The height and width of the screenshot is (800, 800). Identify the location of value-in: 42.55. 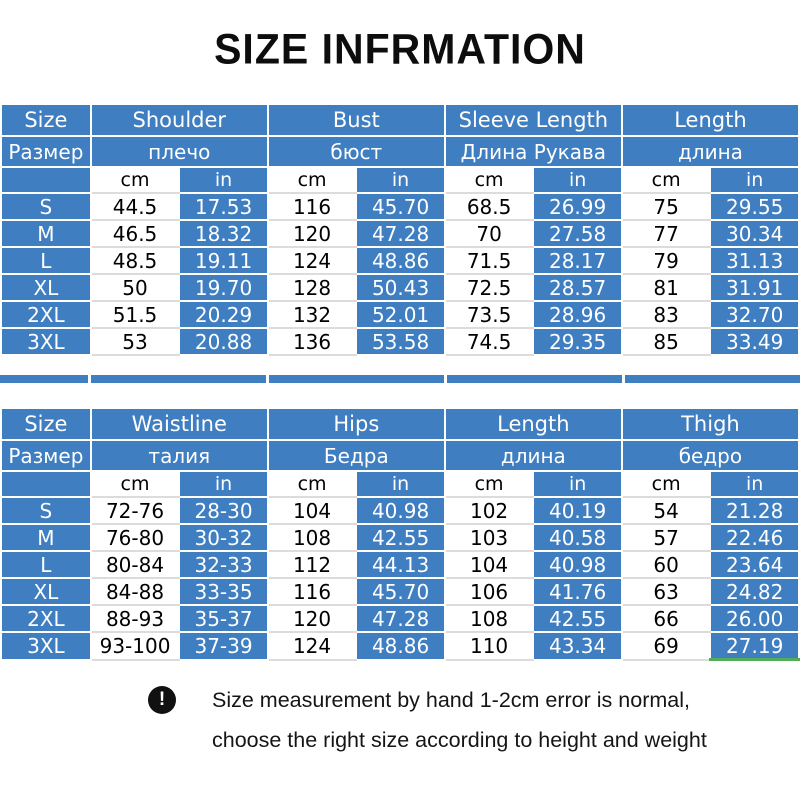
(400, 537).